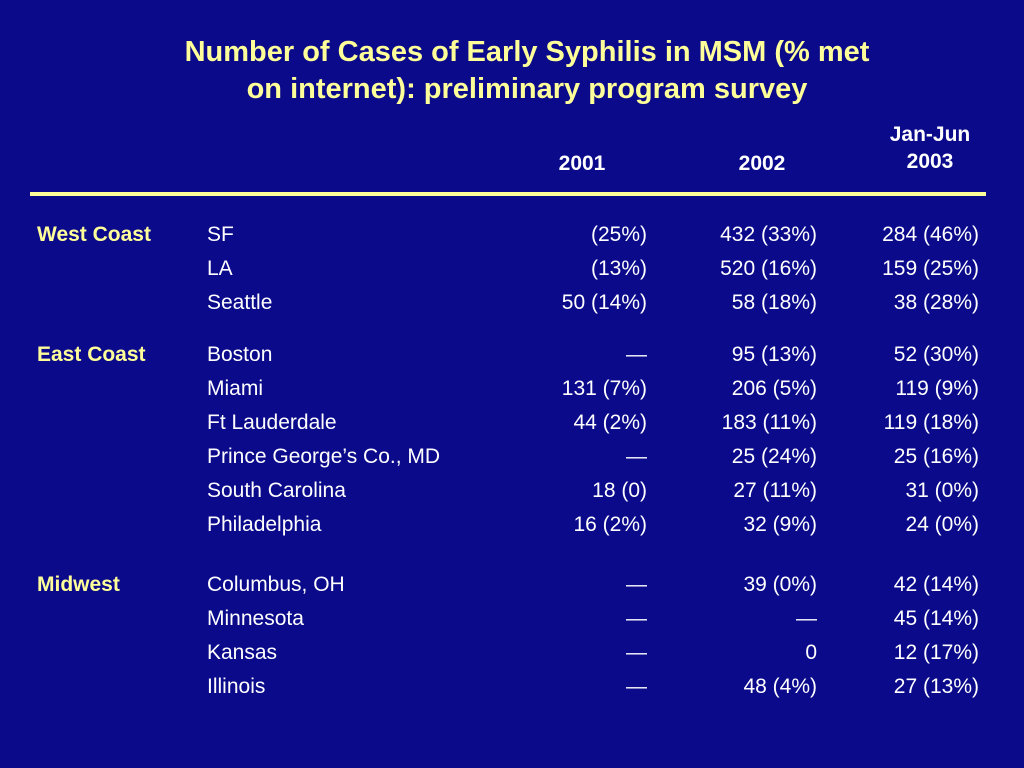 The height and width of the screenshot is (768, 1024). Describe the element at coordinates (774, 354) in the screenshot. I see `value-2002: 95 (13%)` at that location.